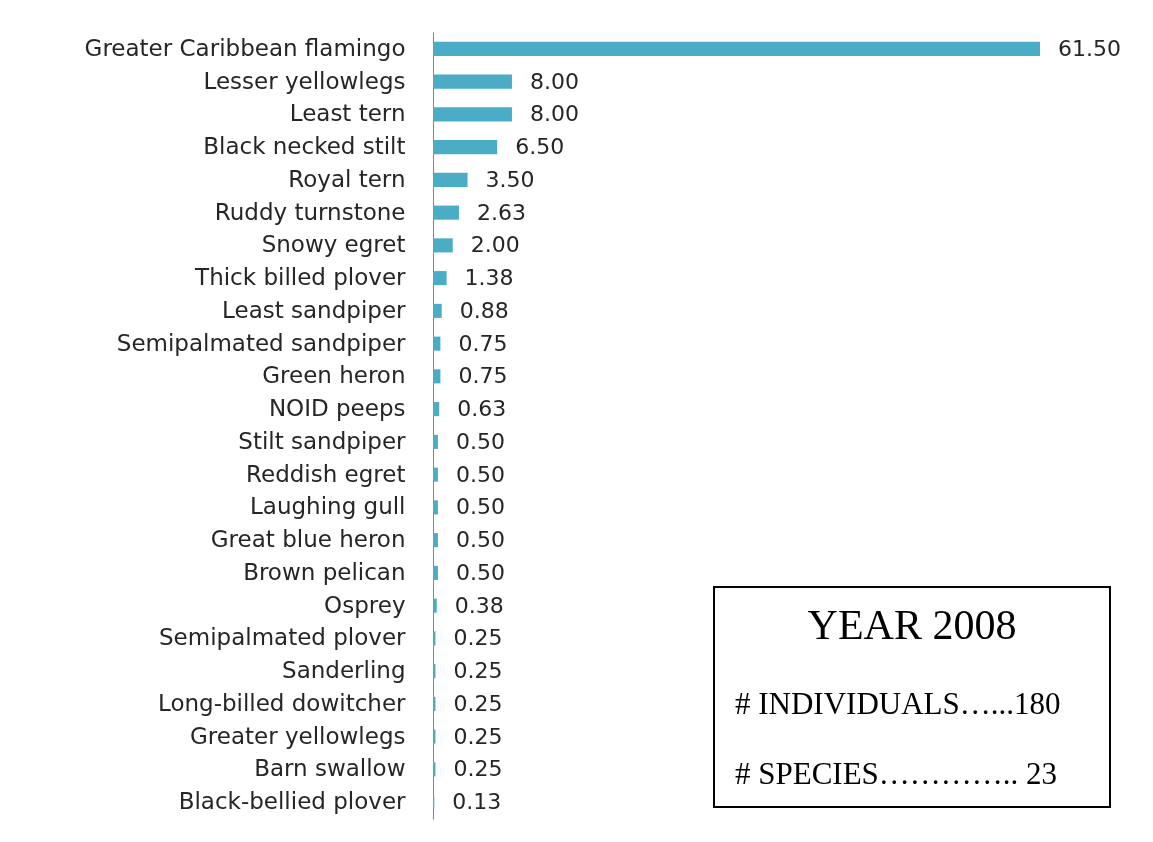 This screenshot has width=1153, height=842. Describe the element at coordinates (324, 571) in the screenshot. I see `y-tick-label: Brown pelican` at that location.